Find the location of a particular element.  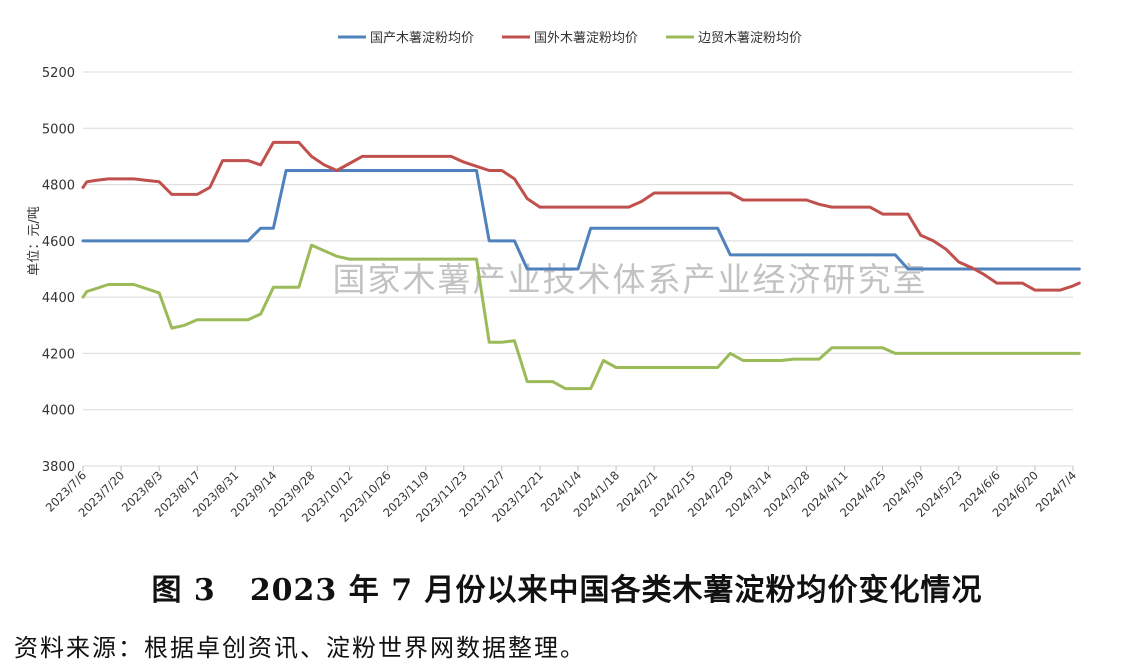

x-tick-label: 2024/7/4 is located at coordinates (1056, 491).